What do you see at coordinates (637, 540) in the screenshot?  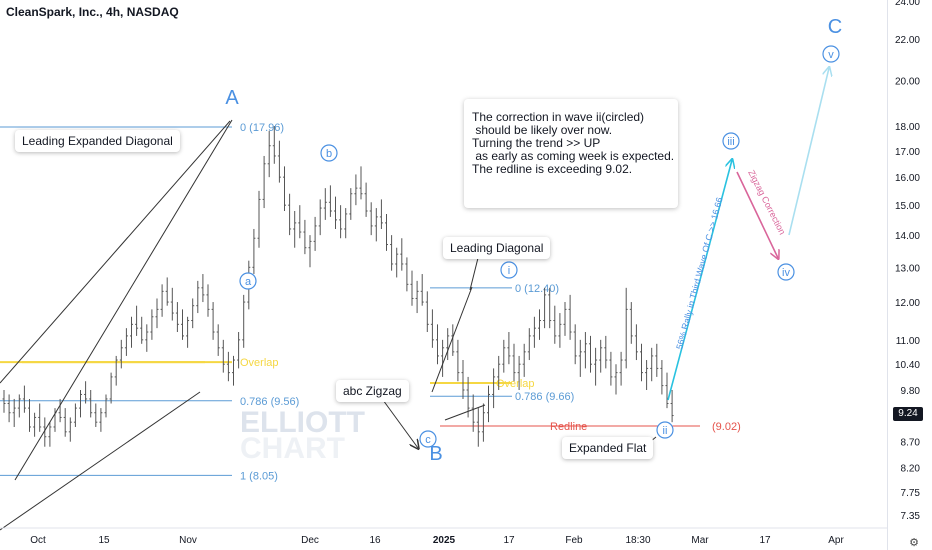 I see `x-axis-tick-label: 18:30` at bounding box center [637, 540].